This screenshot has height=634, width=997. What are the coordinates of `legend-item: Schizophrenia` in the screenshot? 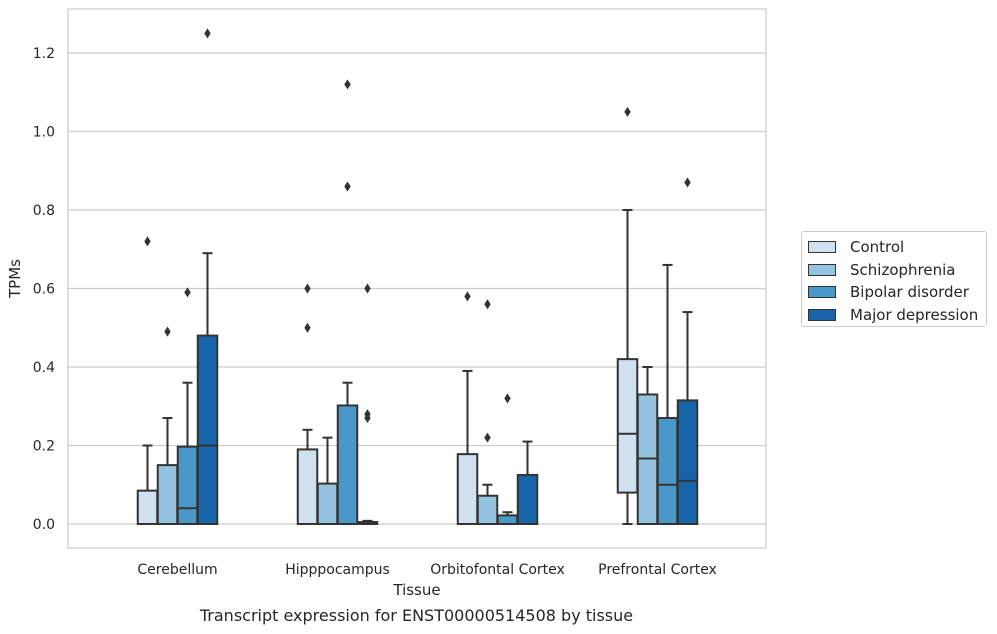 It's located at (897, 270).